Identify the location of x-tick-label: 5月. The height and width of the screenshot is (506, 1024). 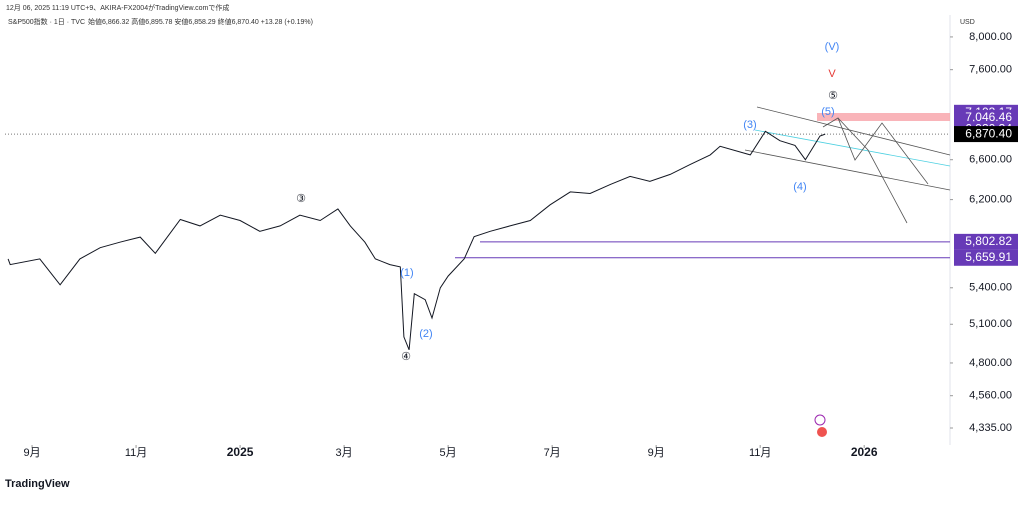
(448, 453).